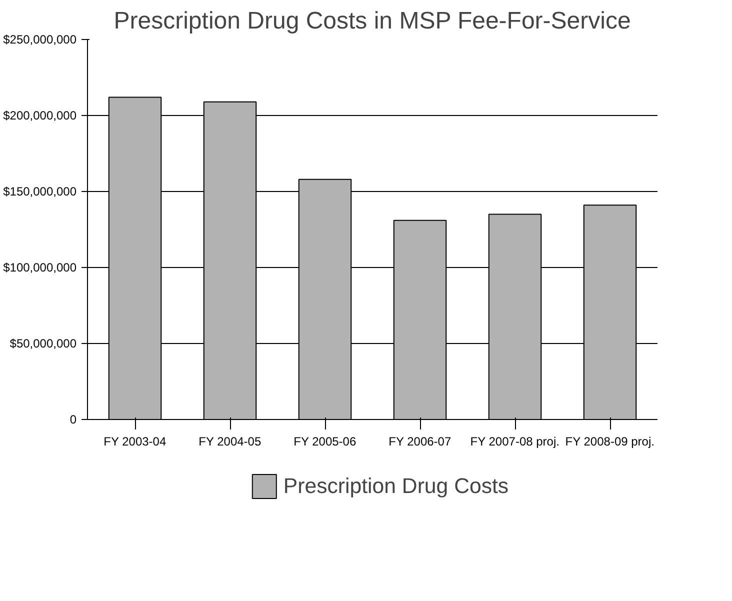 Image resolution: width=732 pixels, height=601 pixels. Describe the element at coordinates (325, 441) in the screenshot. I see `x-tick-label: FY 2005-06` at that location.